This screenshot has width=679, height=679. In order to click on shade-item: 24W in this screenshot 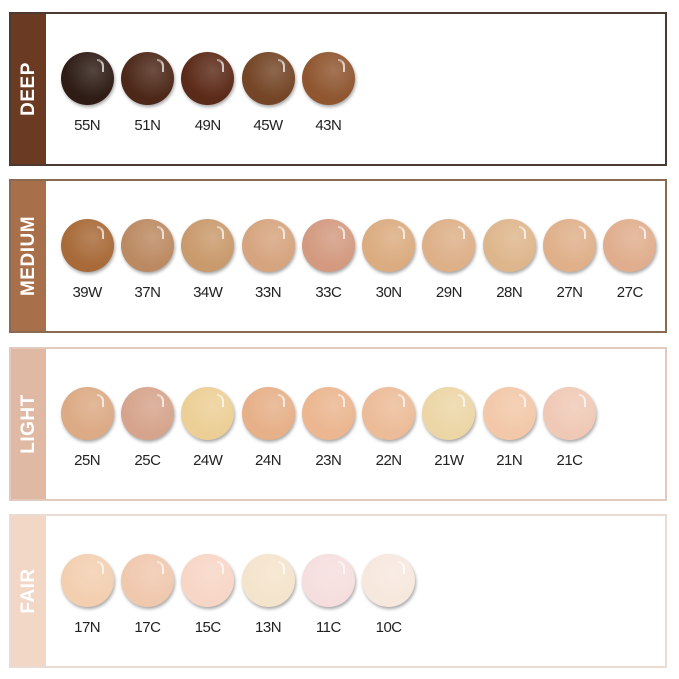, I will do `click(208, 428)`.